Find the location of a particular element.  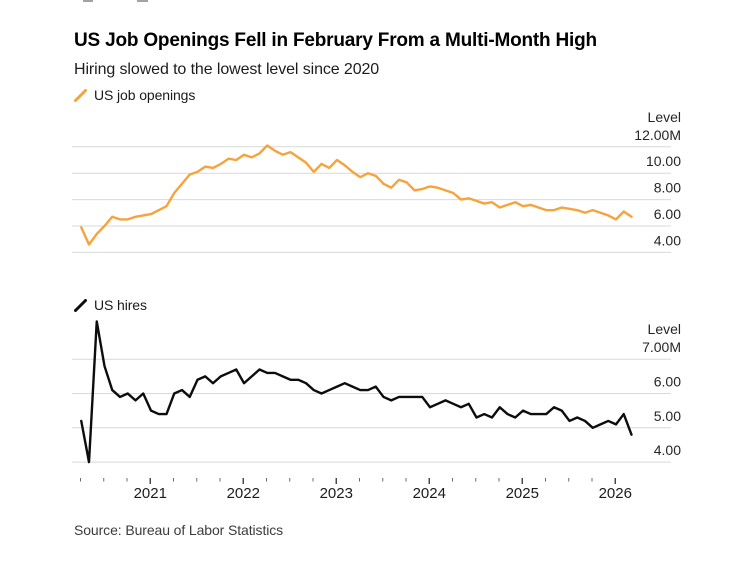

legend-hires: US hires is located at coordinates (110, 305).